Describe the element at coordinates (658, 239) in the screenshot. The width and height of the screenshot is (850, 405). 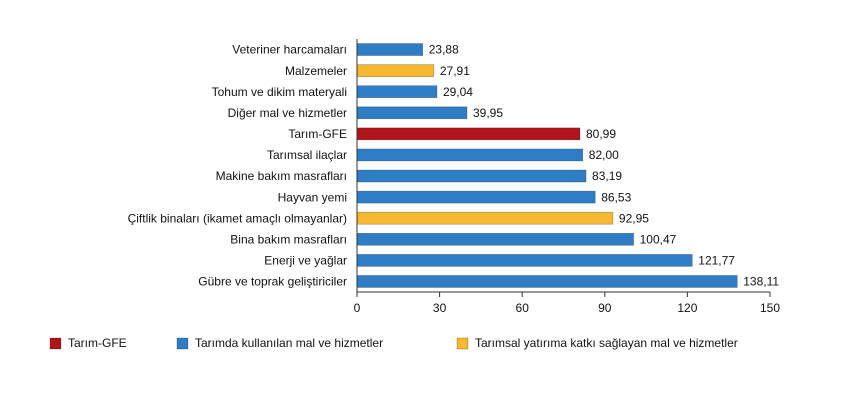
I see `value-label: 100,47` at that location.